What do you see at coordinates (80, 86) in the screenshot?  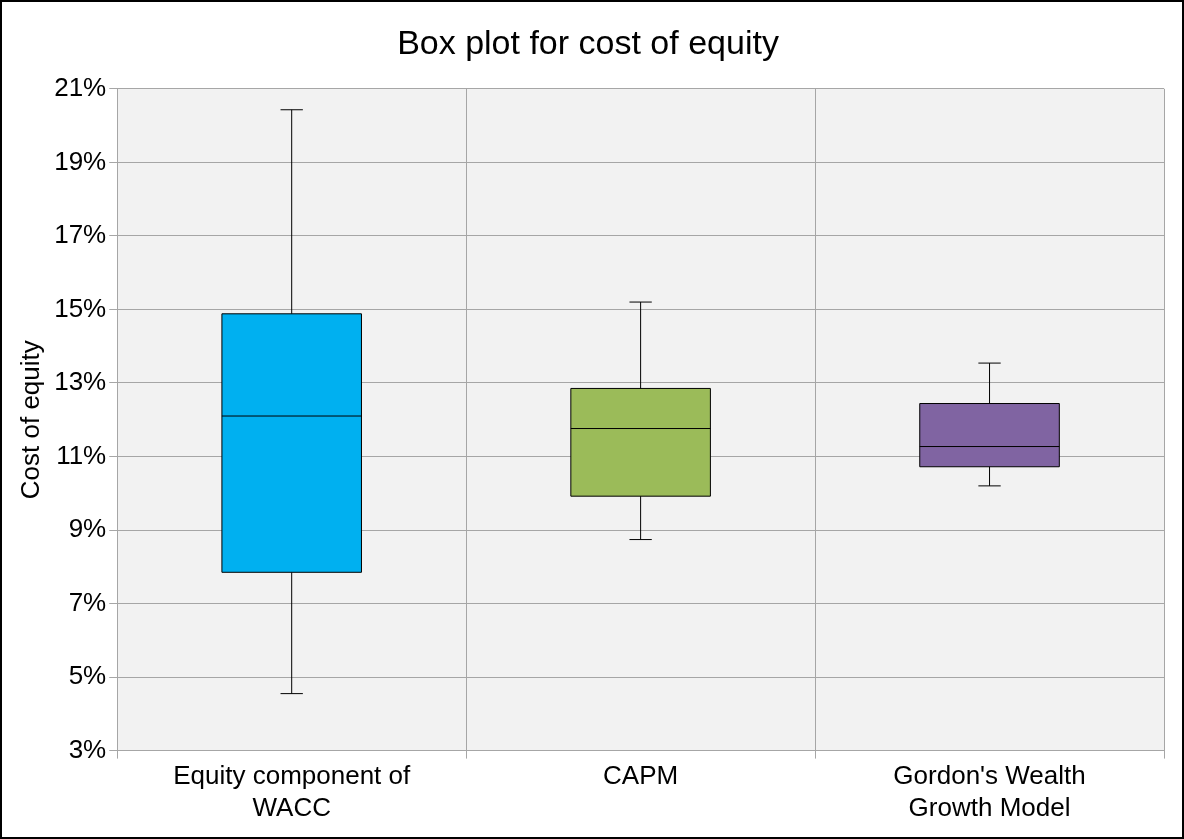 I see `y-tick-label: 21%` at bounding box center [80, 86].